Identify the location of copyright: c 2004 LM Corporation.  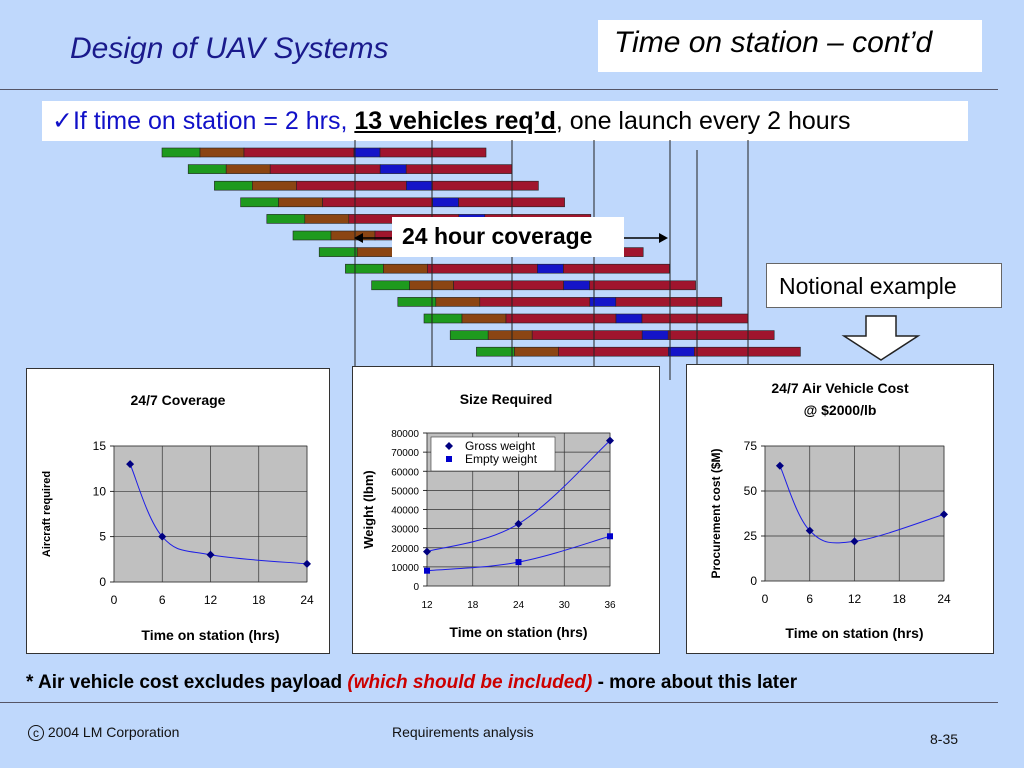
(104, 733).